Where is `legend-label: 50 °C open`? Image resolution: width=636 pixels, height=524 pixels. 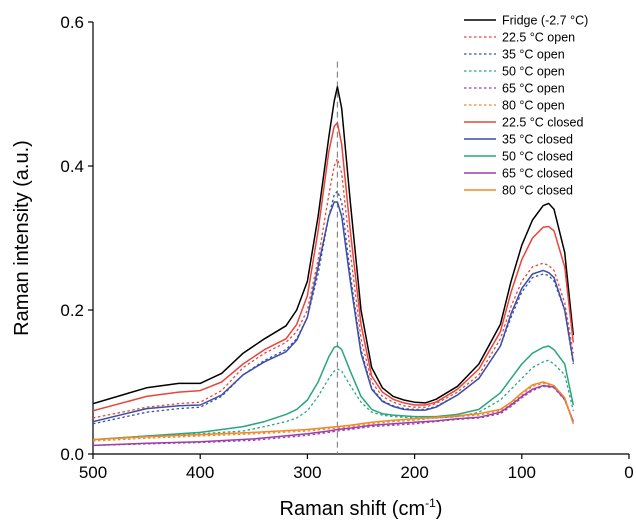
legend-label: 50 °C open is located at coordinates (533, 72).